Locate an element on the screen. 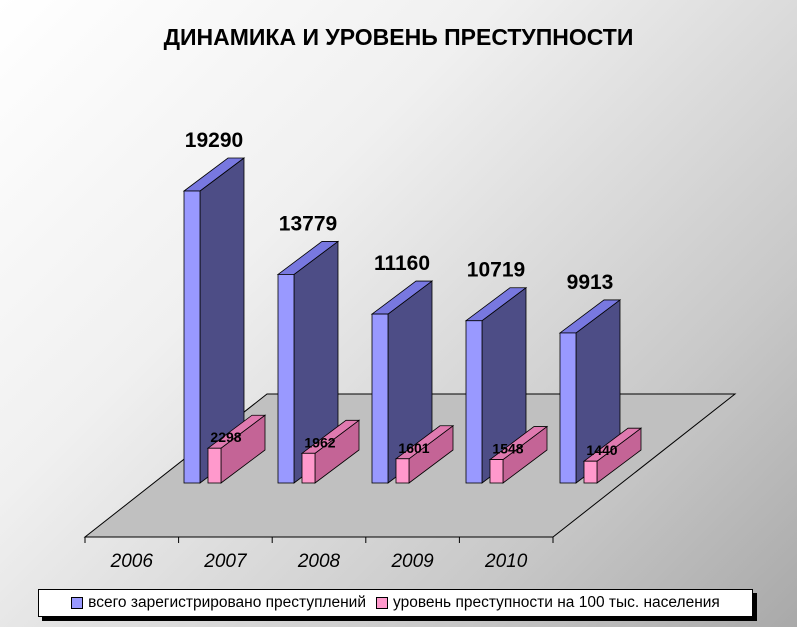 The image size is (797, 627). data-label-rate: 1962 is located at coordinates (319, 442).